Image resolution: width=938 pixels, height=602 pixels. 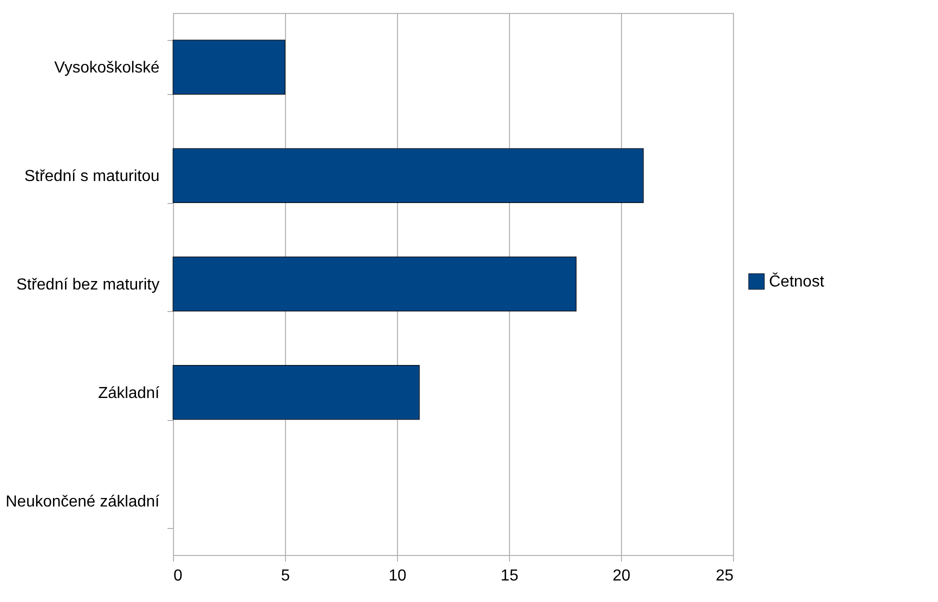 What do you see at coordinates (621, 576) in the screenshot?
I see `x-tick-label: 20` at bounding box center [621, 576].